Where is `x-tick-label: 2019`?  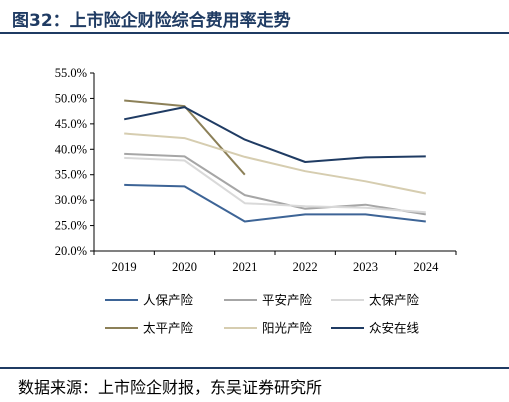
x-tick-label: 2019 is located at coordinates (124, 267).